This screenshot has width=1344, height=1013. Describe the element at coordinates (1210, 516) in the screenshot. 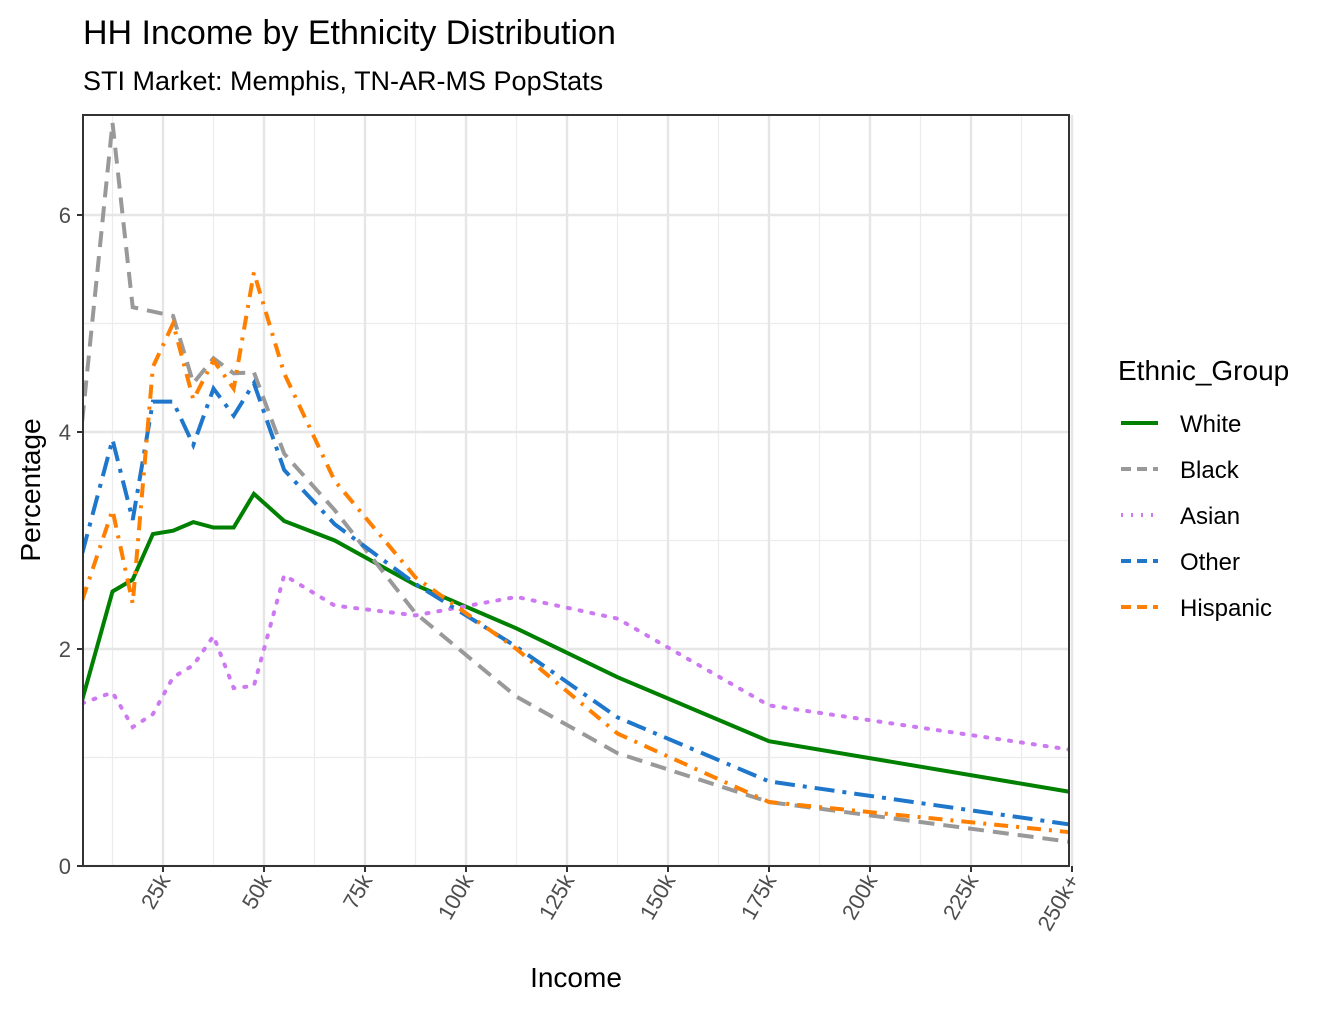

I see `legend-label: Asian` at that location.